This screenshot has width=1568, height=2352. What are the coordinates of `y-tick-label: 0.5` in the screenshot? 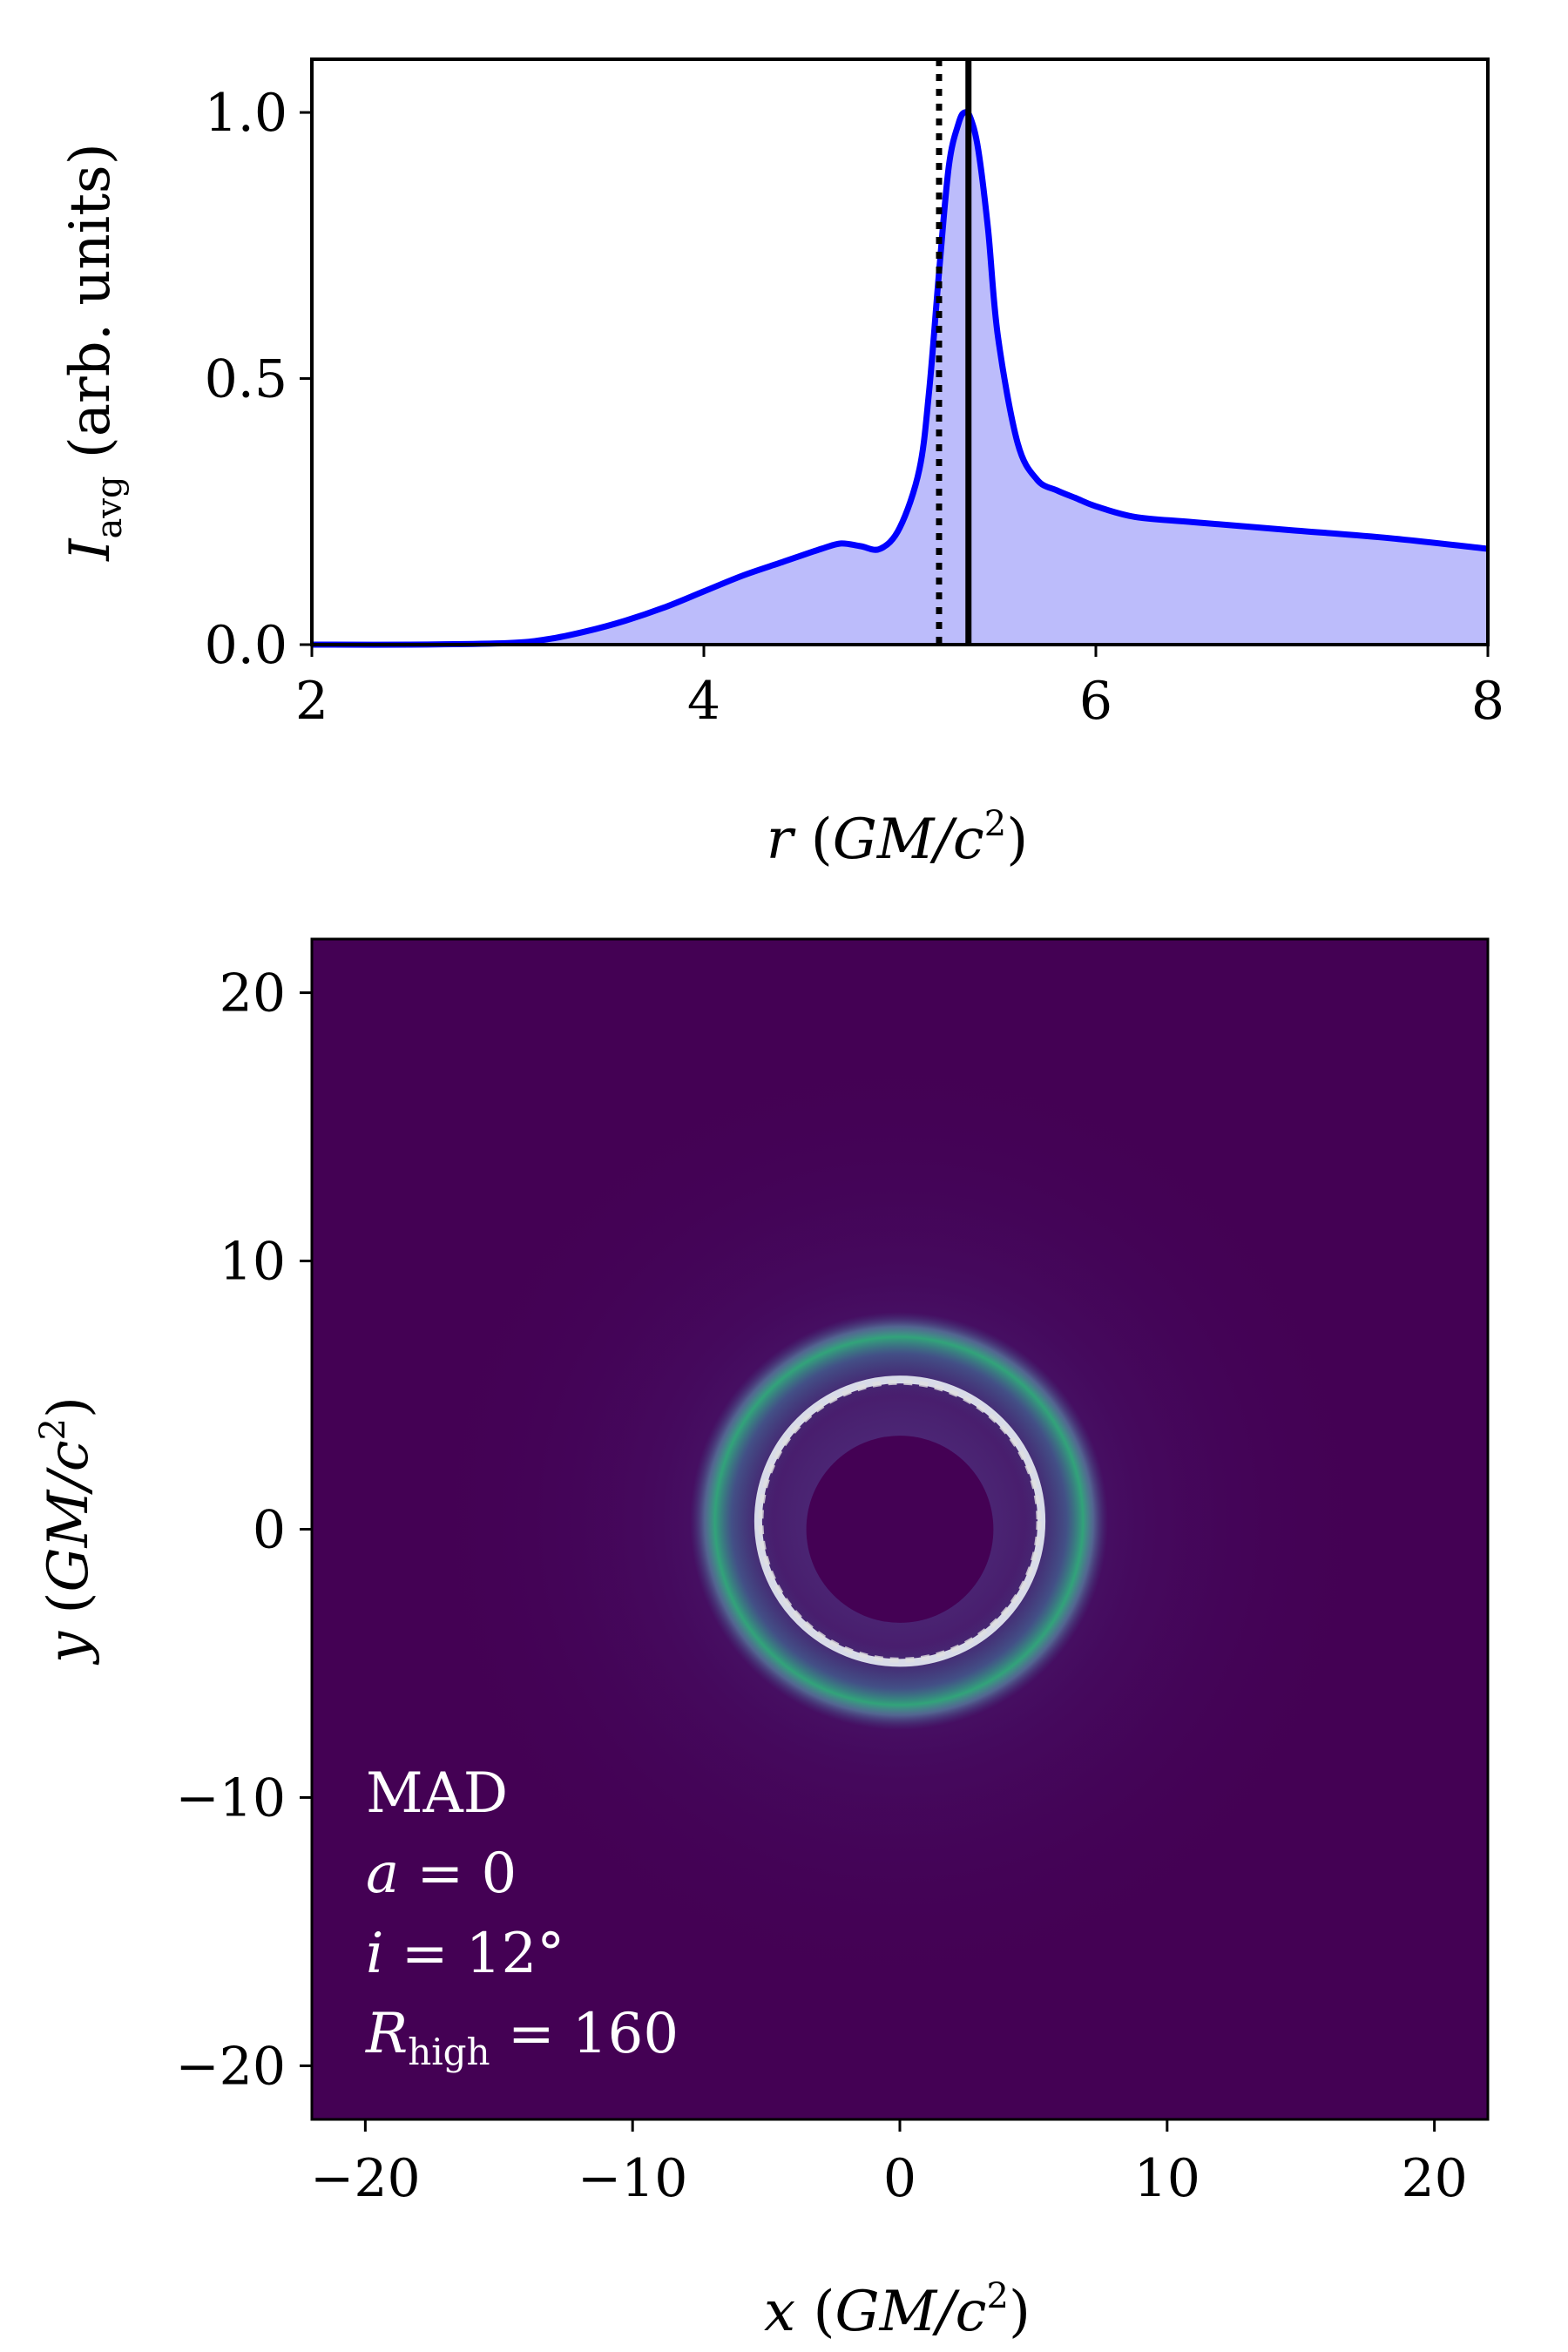 It's located at (246, 379).